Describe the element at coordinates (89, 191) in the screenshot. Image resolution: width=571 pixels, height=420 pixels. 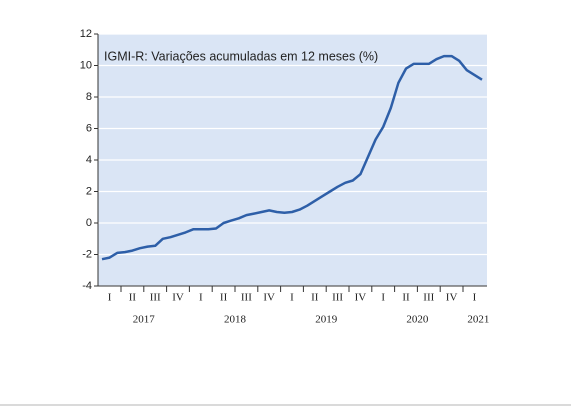
I see `y-tick-label: 2` at that location.